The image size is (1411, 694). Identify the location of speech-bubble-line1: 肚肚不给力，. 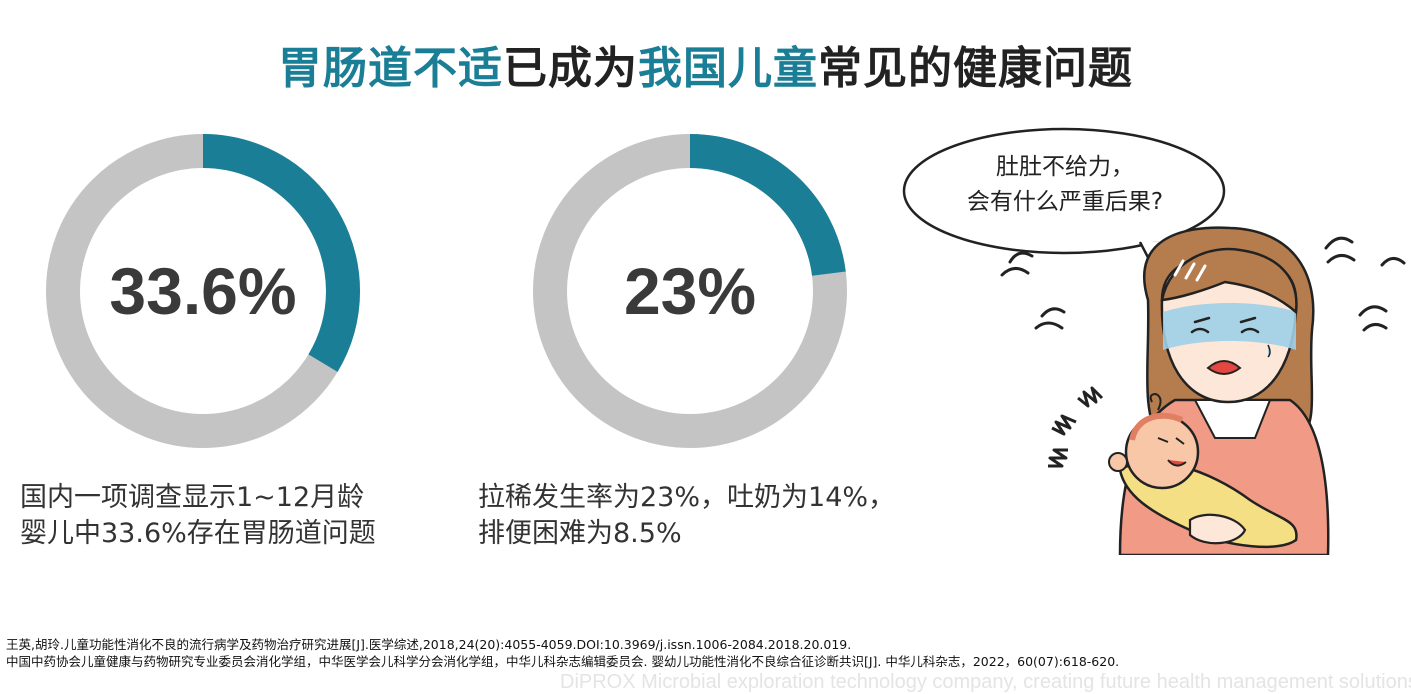
(1065, 167).